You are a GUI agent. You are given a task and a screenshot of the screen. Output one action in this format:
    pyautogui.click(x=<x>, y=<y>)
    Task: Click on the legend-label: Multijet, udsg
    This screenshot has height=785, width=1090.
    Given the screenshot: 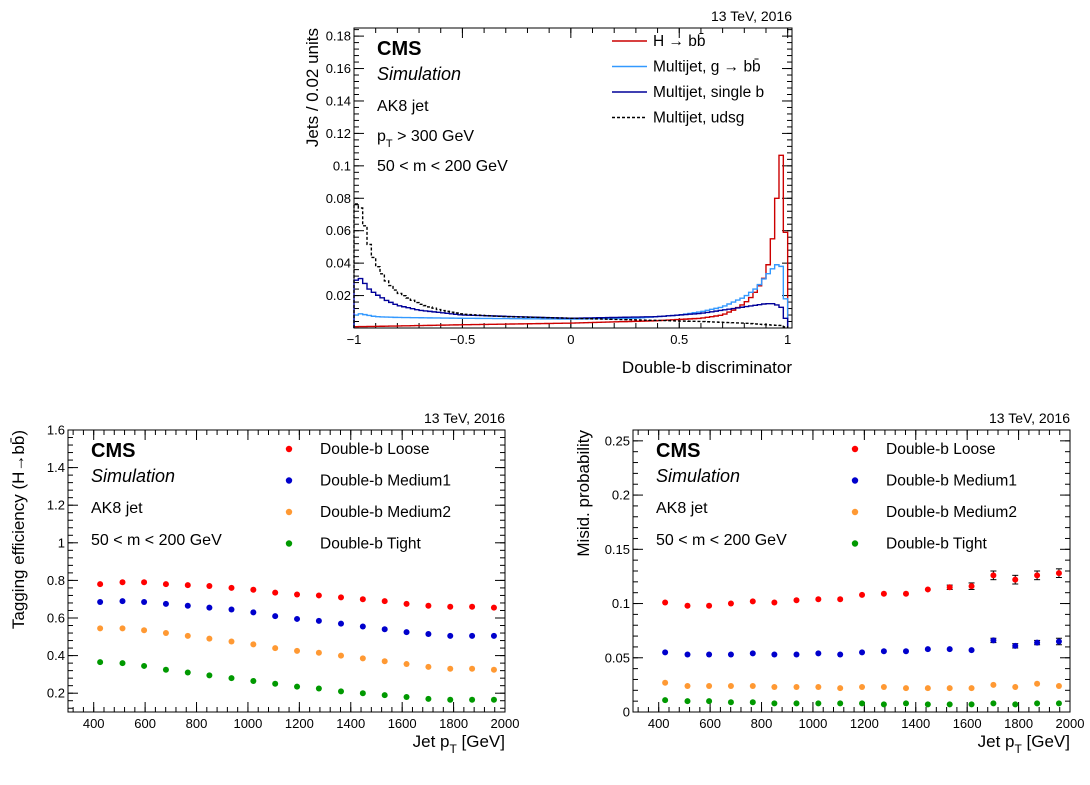 What is the action you would take?
    pyautogui.click(x=698, y=118)
    